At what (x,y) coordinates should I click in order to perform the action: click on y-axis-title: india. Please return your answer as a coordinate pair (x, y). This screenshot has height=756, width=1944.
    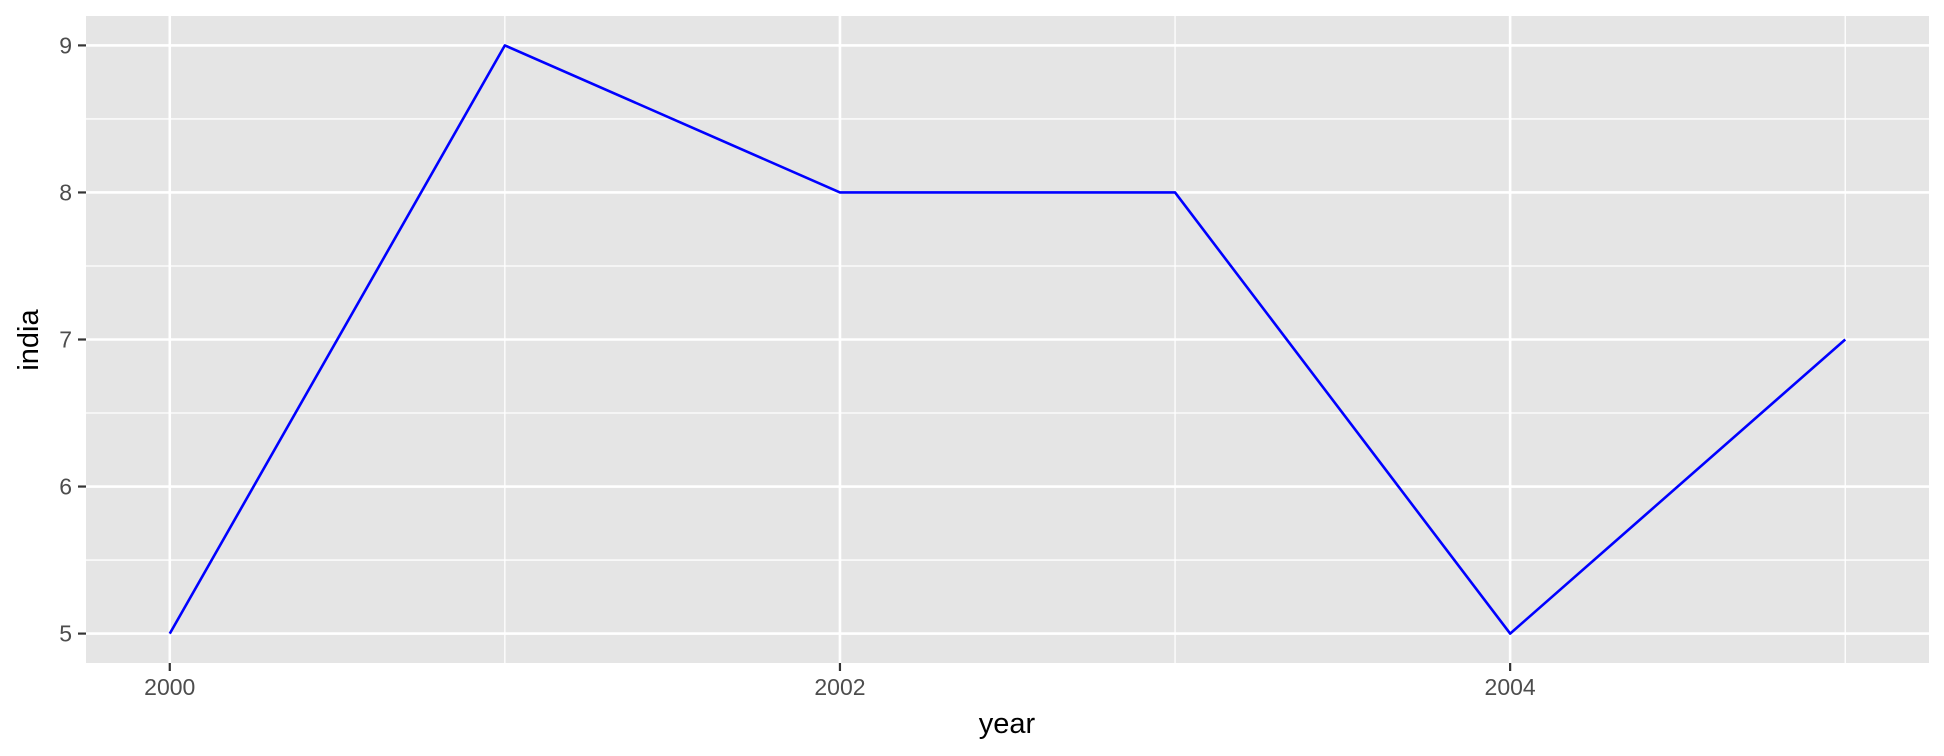
    Looking at the image, I should click on (29, 339).